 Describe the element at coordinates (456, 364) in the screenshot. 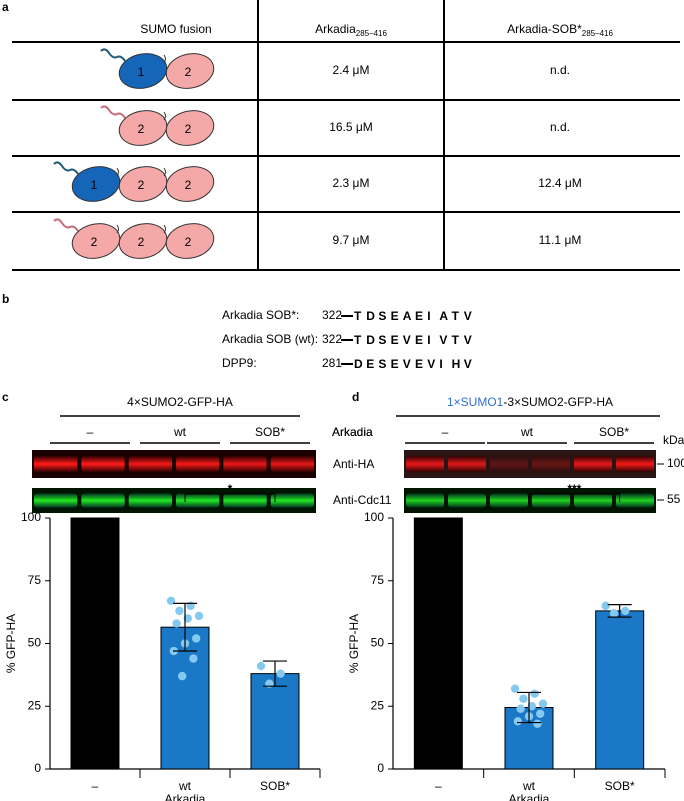

I see `residue: H` at that location.